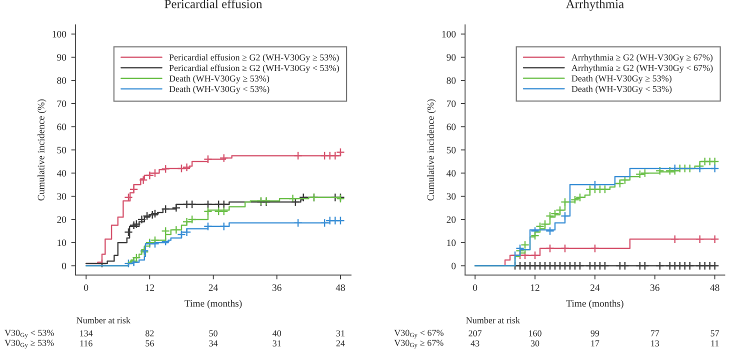 Image resolution: width=755 pixels, height=354 pixels. Describe the element at coordinates (150, 343) in the screenshot. I see `text: 56` at that location.